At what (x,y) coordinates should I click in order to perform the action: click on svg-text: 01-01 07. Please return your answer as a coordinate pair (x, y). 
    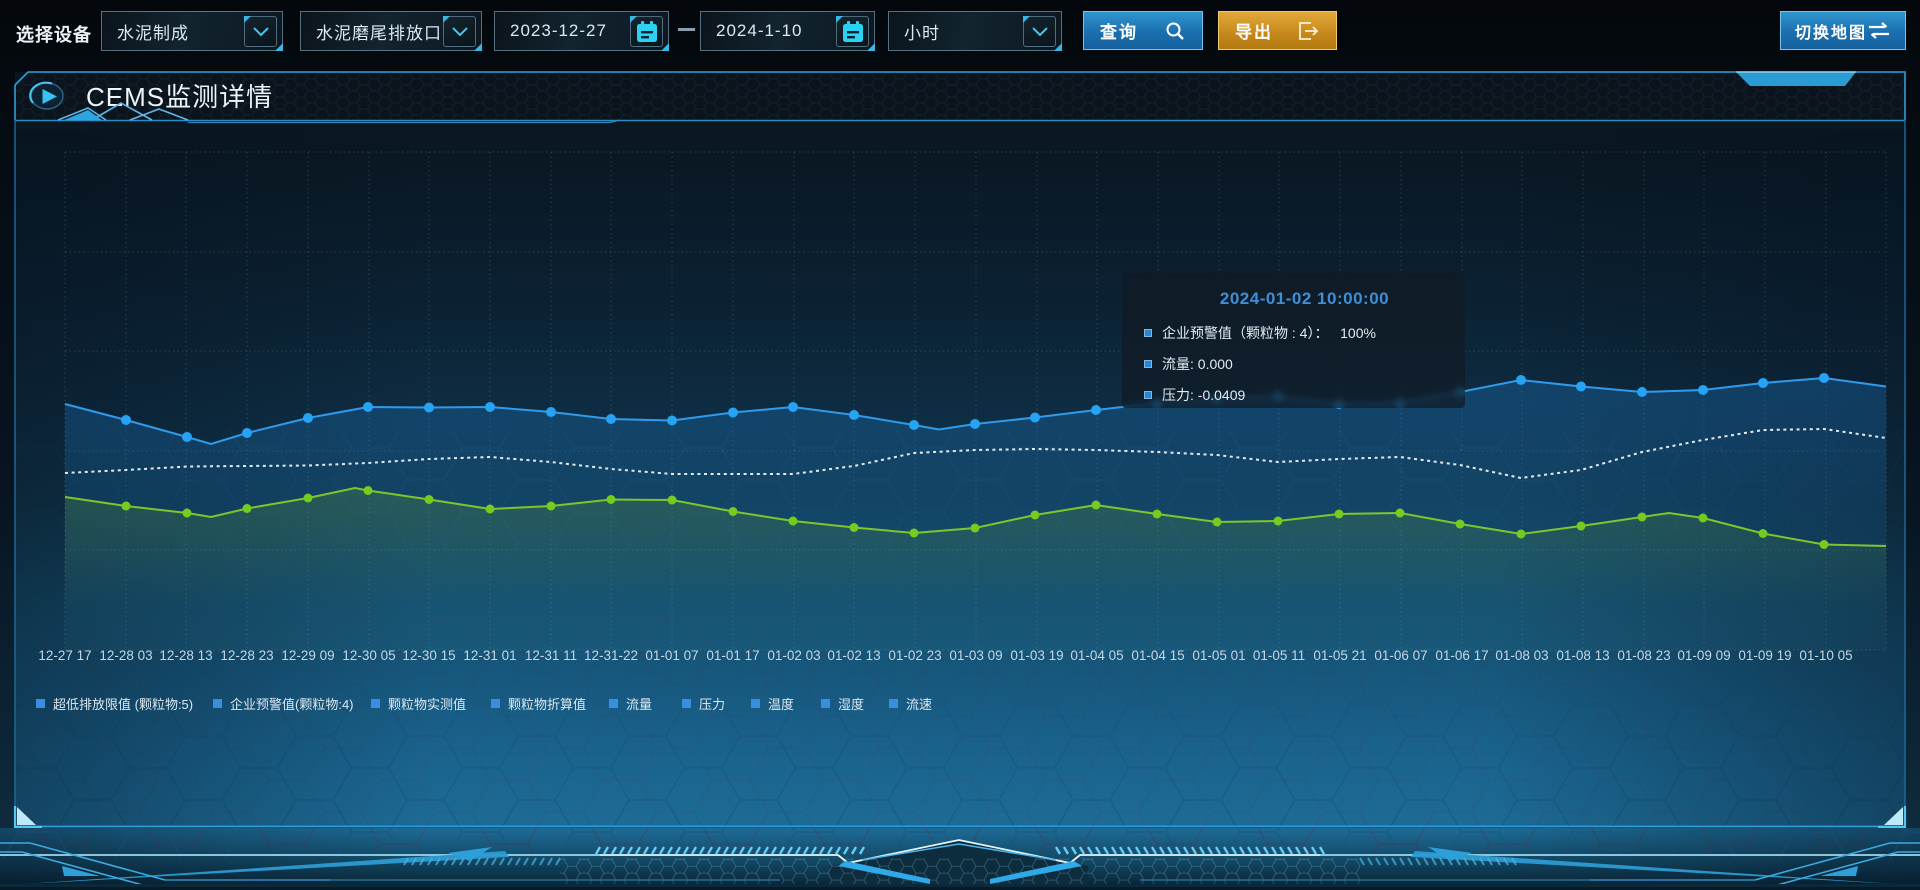
    Looking at the image, I should click on (671, 655).